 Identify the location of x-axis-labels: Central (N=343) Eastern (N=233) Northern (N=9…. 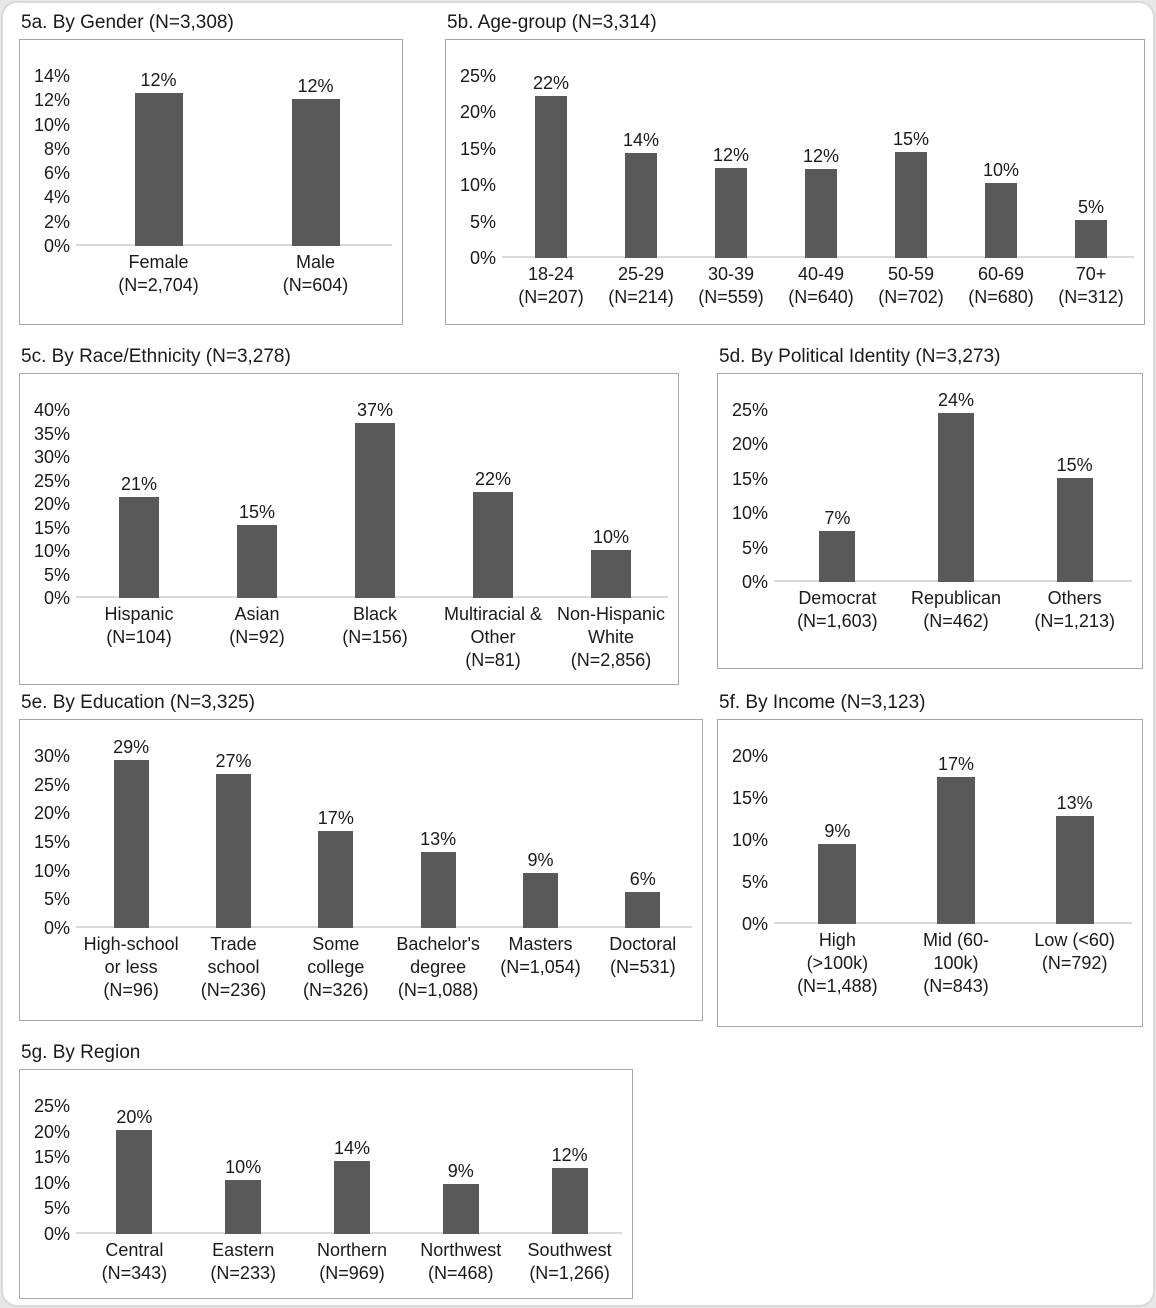
(325, 1262).